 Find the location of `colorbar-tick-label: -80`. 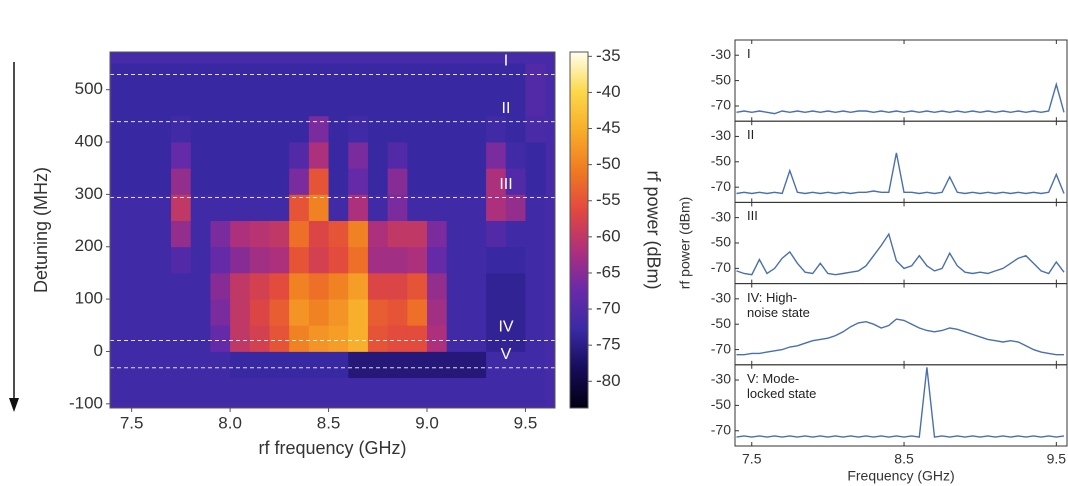

colorbar-tick-label: -80 is located at coordinates (608, 380).